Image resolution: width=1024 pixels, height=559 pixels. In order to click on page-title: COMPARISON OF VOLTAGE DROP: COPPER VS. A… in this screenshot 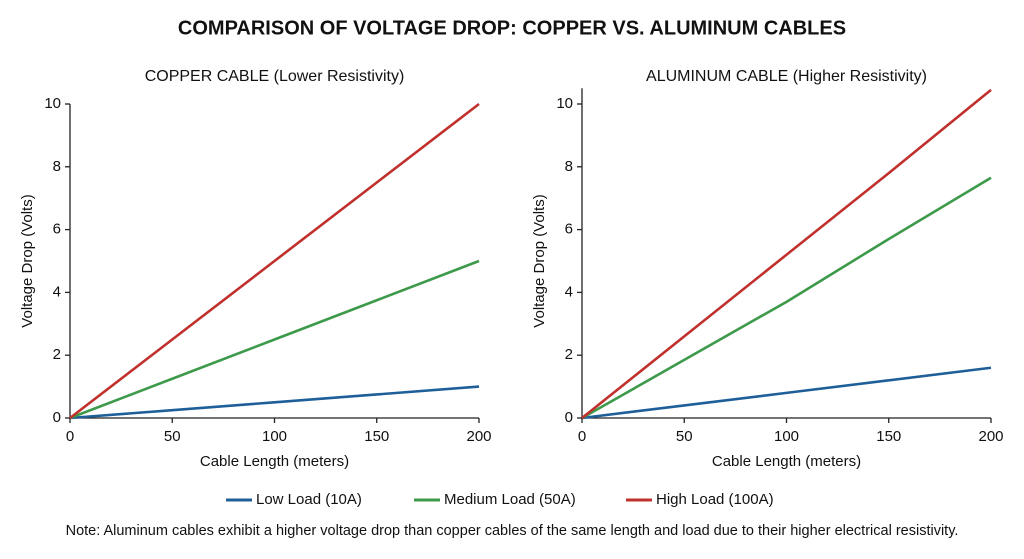, I will do `click(512, 28)`.